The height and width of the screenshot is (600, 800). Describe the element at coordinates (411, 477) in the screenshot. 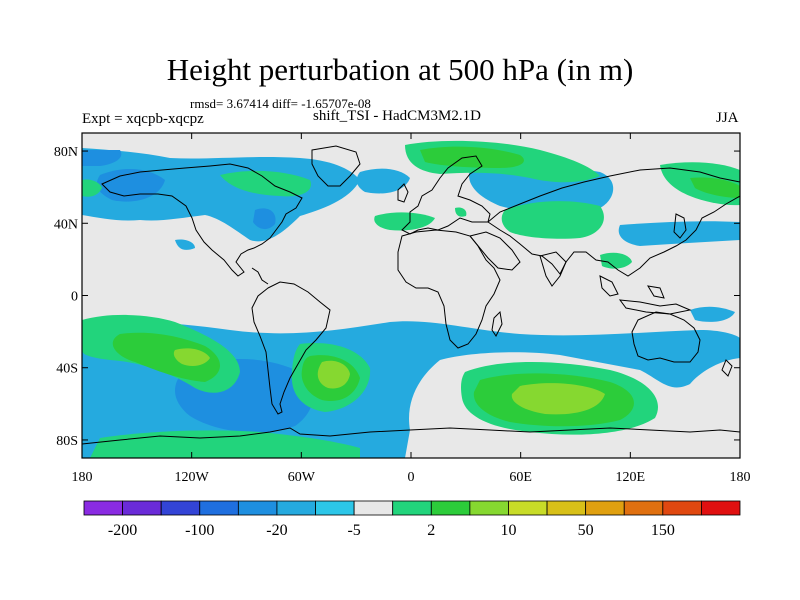

I see `lon-tick-label: 0` at that location.